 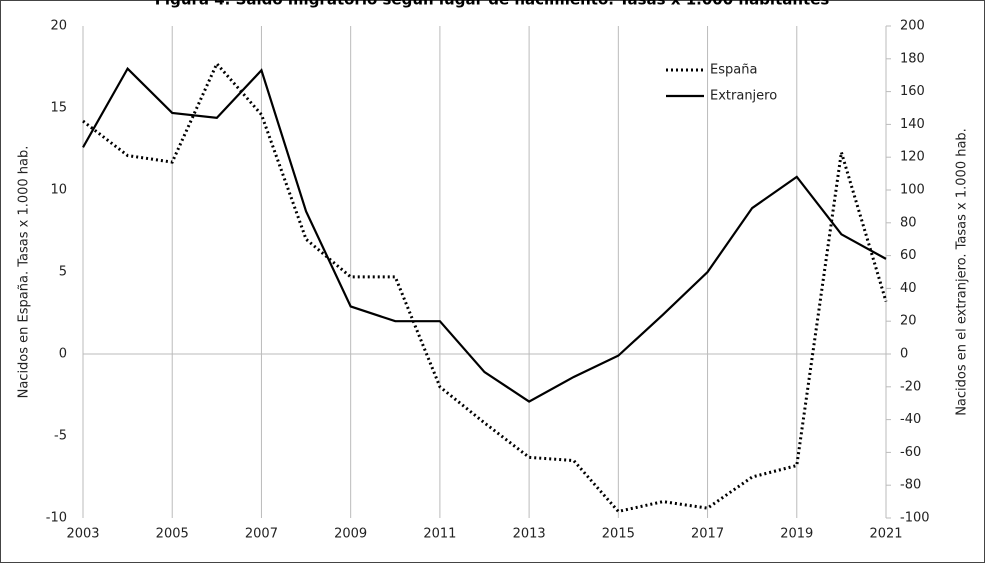 What do you see at coordinates (58, 26) in the screenshot?
I see `y-tick-label: 20` at bounding box center [58, 26].